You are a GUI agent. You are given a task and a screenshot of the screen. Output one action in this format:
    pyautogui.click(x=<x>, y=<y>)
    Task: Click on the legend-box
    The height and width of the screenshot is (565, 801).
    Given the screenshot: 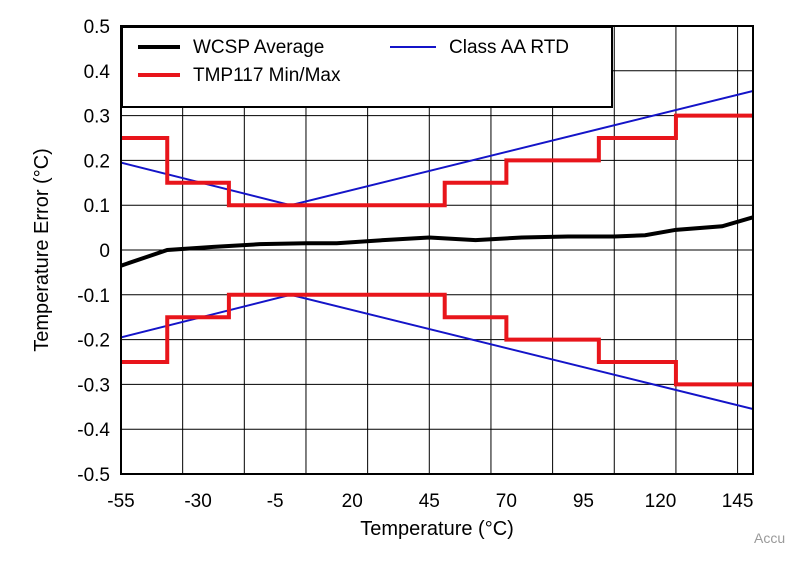 What is the action you would take?
    pyautogui.click(x=367, y=67)
    